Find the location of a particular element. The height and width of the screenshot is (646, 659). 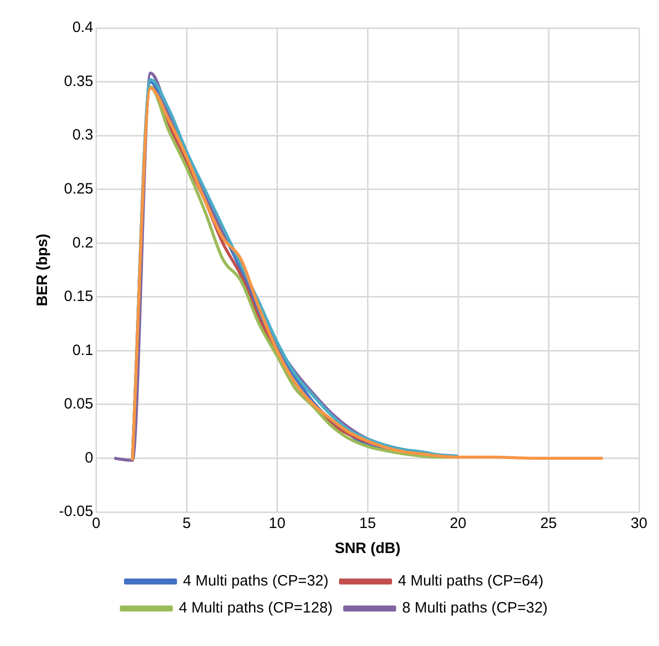

x-tick-label: 20 is located at coordinates (458, 523).